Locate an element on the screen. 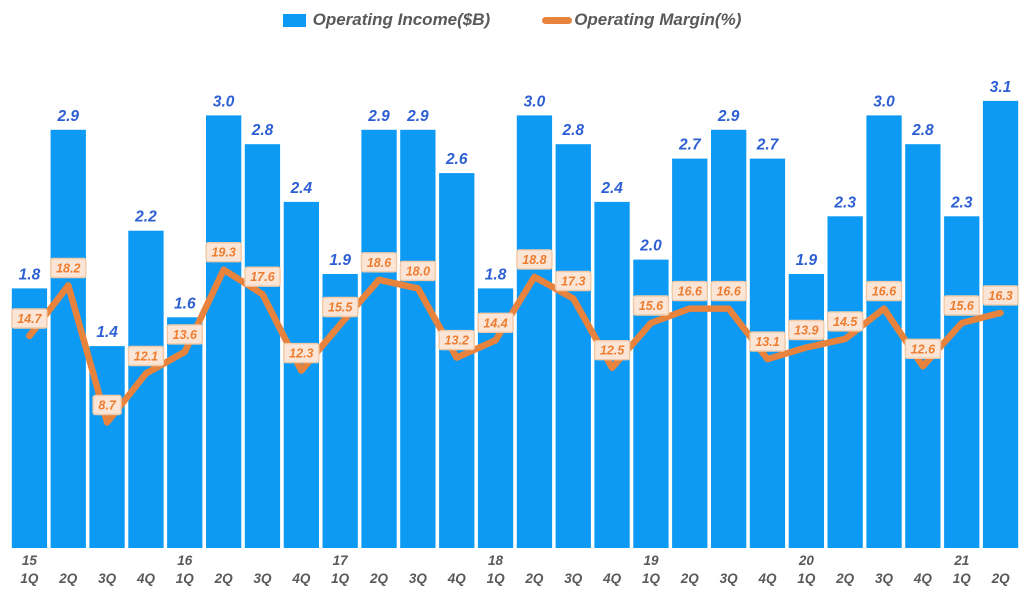 The height and width of the screenshot is (599, 1024). margin-value-label: 18.2 is located at coordinates (68, 269).